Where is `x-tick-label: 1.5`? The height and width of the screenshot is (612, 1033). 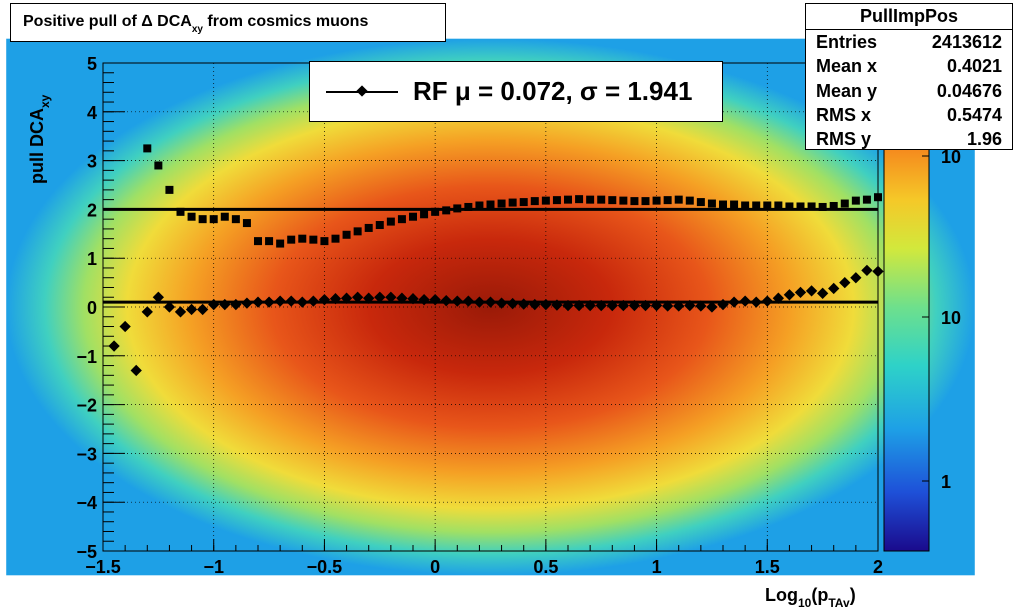
x-tick-label: 1.5 is located at coordinates (767, 567).